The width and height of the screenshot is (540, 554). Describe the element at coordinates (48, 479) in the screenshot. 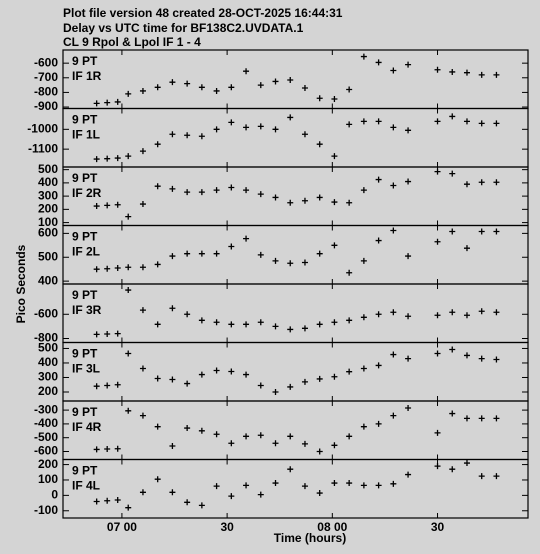

I see `y-tick-label: 100` at that location.